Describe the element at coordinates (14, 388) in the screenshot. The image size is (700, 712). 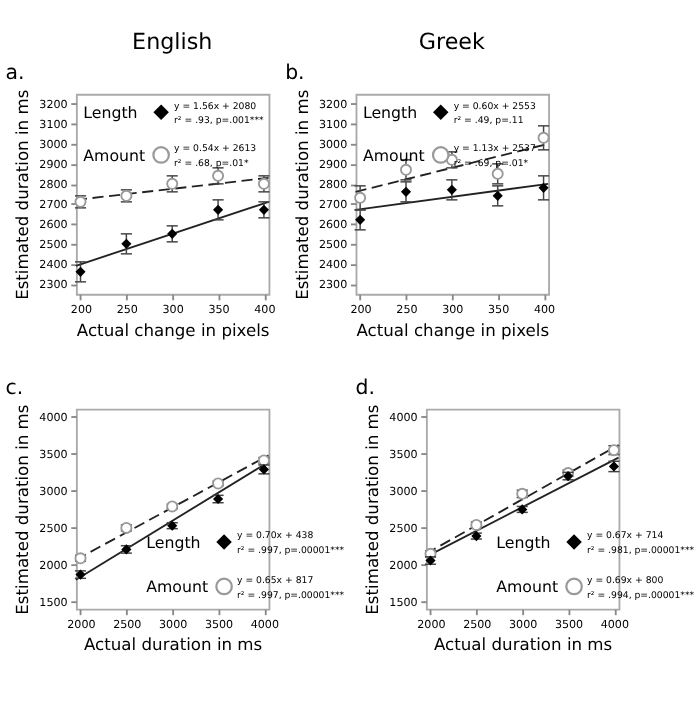
I see `text: c.` at that location.